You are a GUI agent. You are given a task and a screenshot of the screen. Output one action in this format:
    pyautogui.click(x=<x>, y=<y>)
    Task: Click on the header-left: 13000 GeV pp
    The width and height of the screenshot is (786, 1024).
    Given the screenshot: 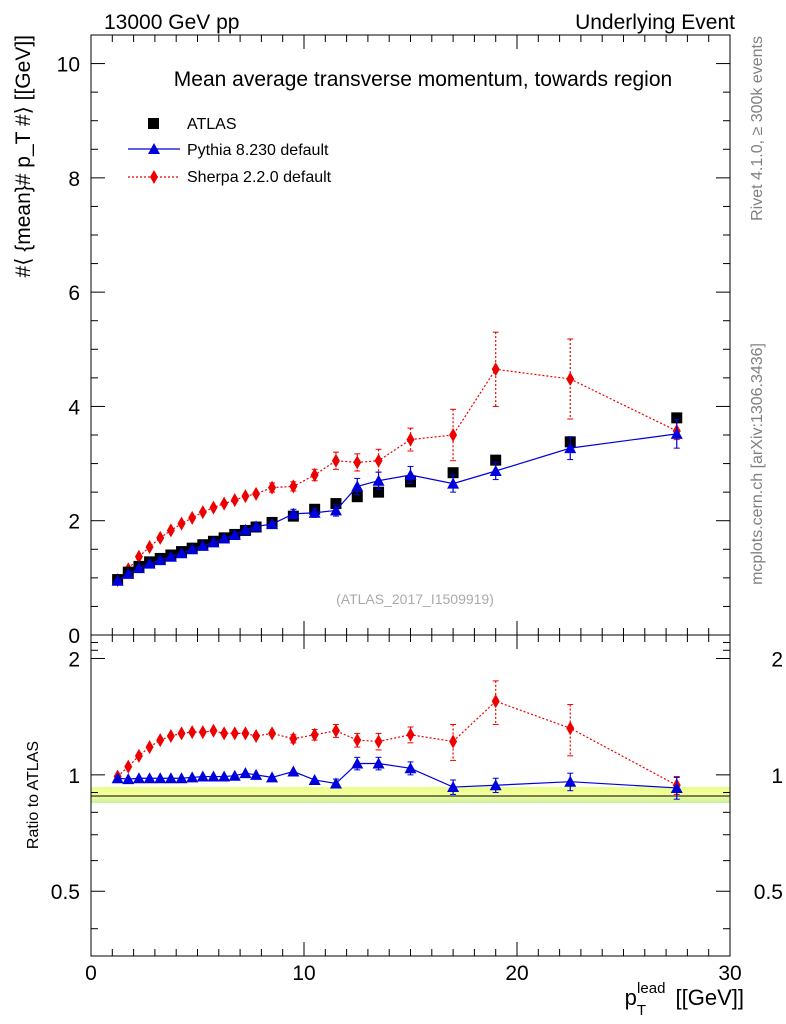 What is the action you would take?
    pyautogui.click(x=171, y=22)
    